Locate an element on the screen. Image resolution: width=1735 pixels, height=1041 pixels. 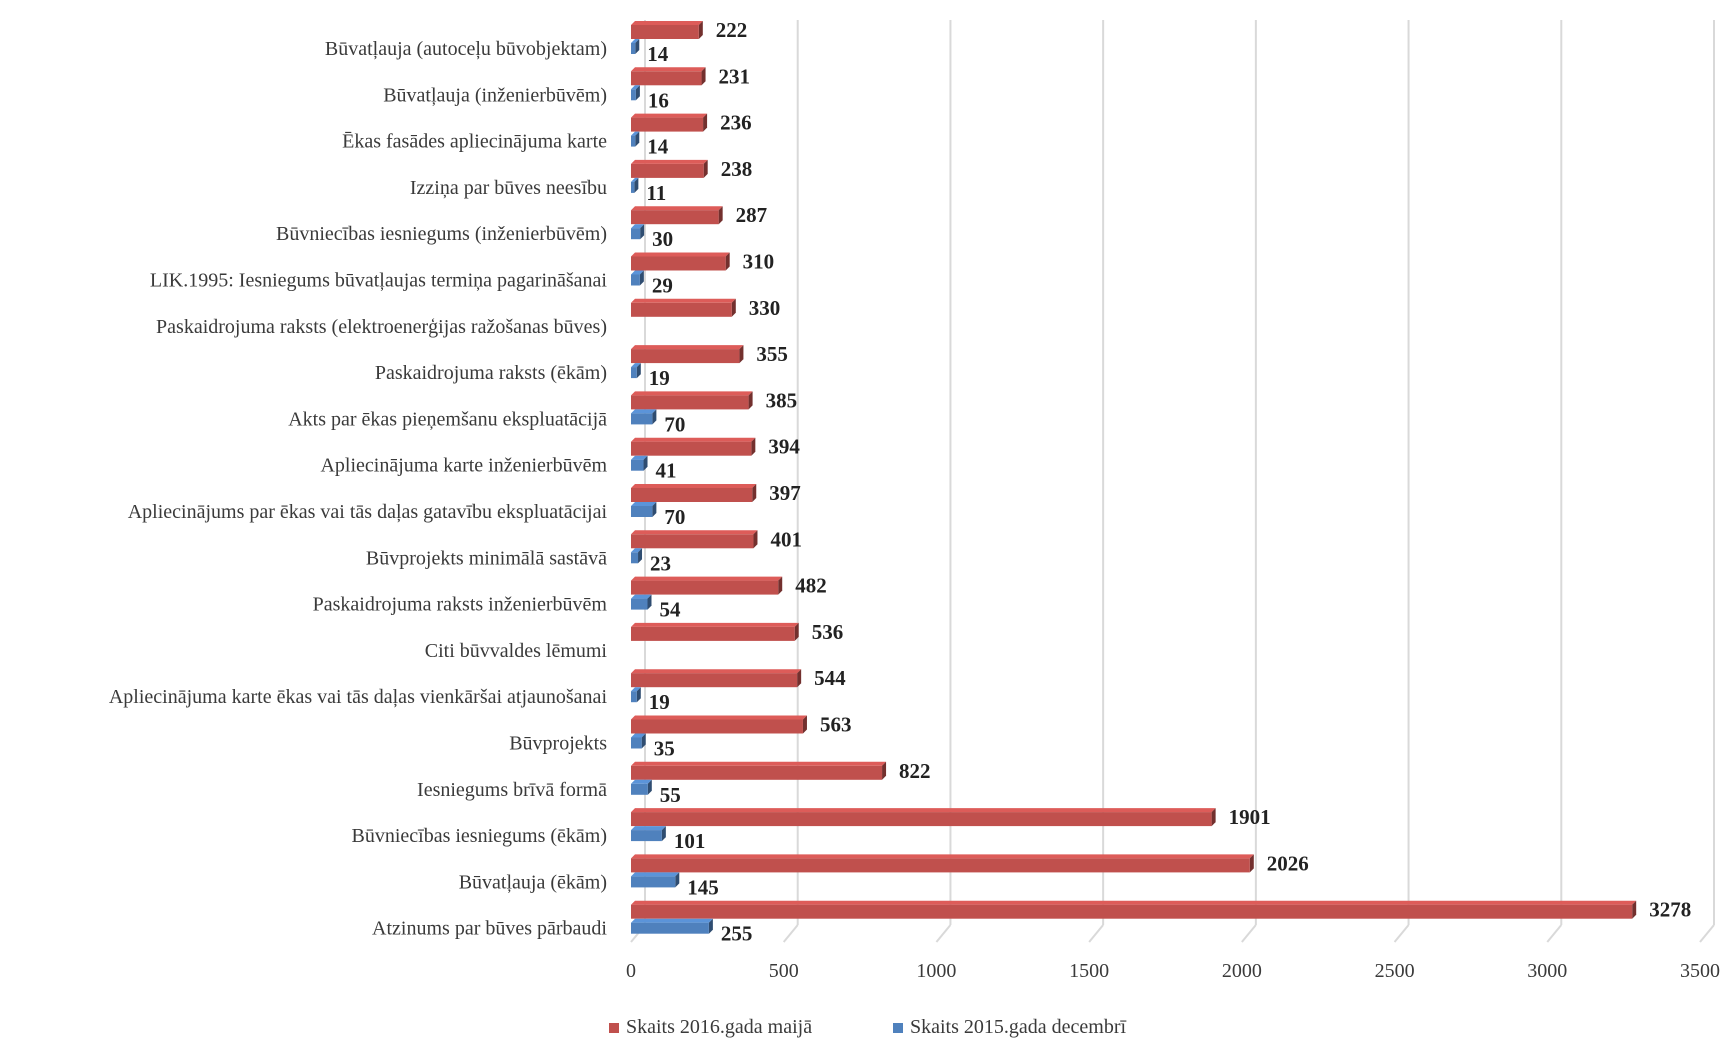
data-label-2015: 54 is located at coordinates (670, 610).